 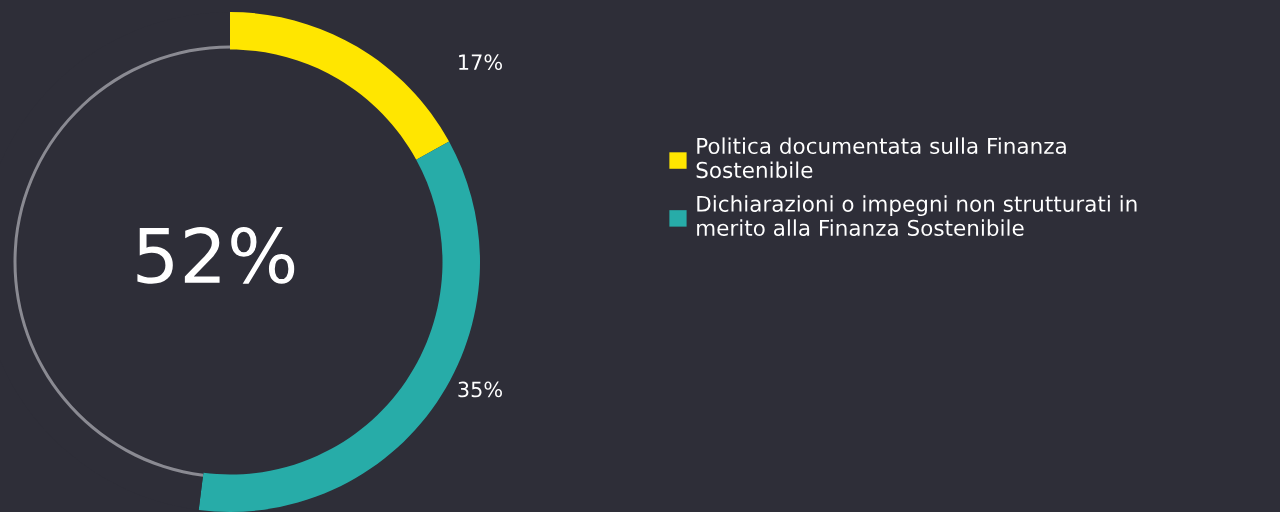 What do you see at coordinates (480, 389) in the screenshot?
I see `data-label: 35%` at bounding box center [480, 389].